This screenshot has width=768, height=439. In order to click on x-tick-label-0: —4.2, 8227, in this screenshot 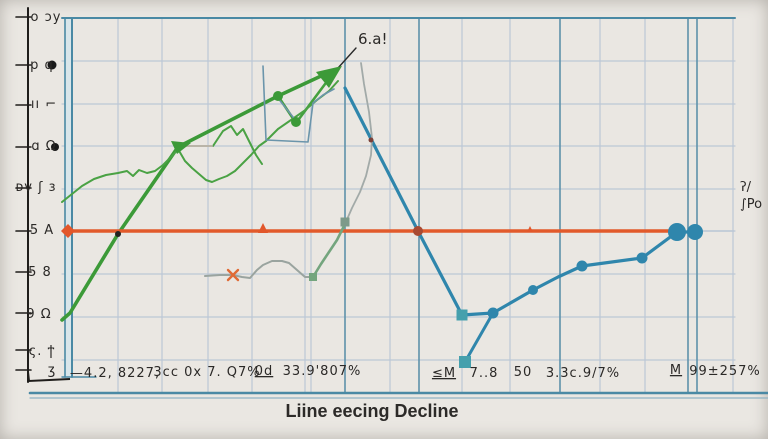, I will do `click(115, 373)`.